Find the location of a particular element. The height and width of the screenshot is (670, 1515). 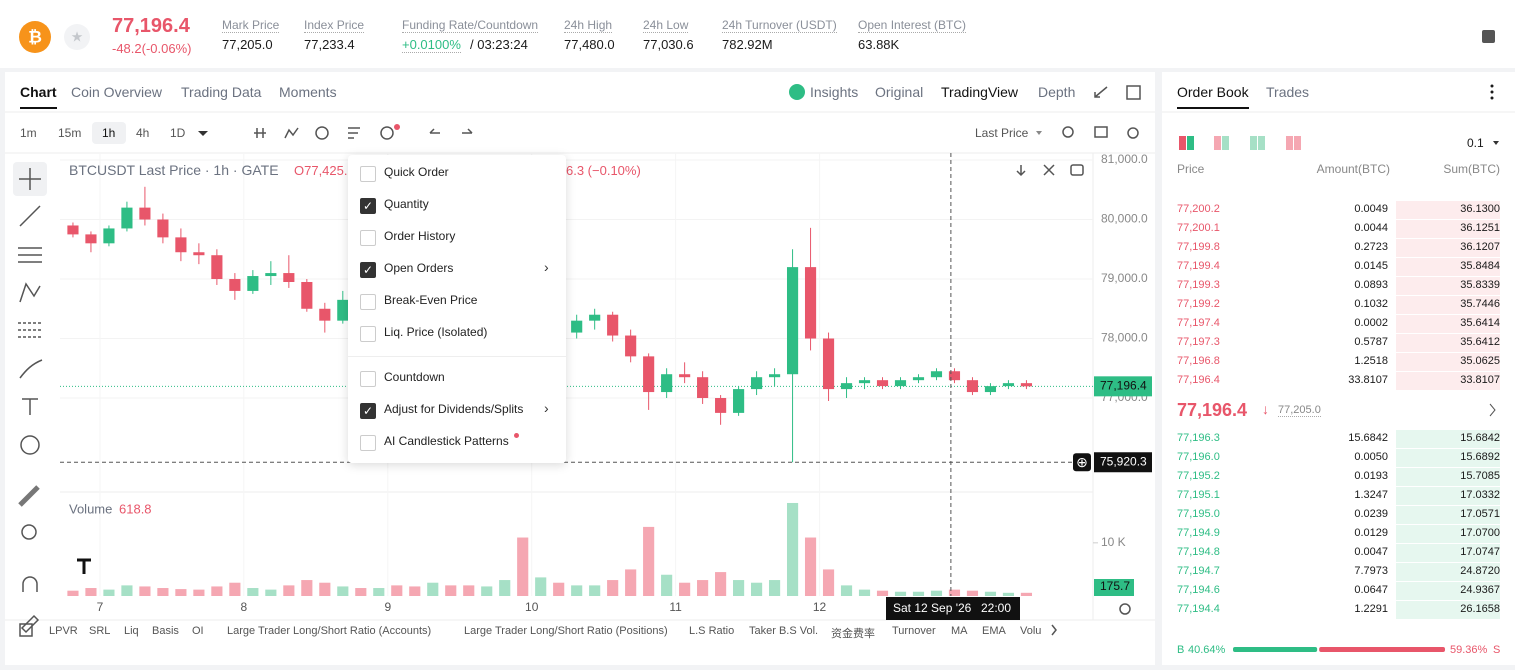

ob-price: 77,195.2 is located at coordinates (1198, 476).